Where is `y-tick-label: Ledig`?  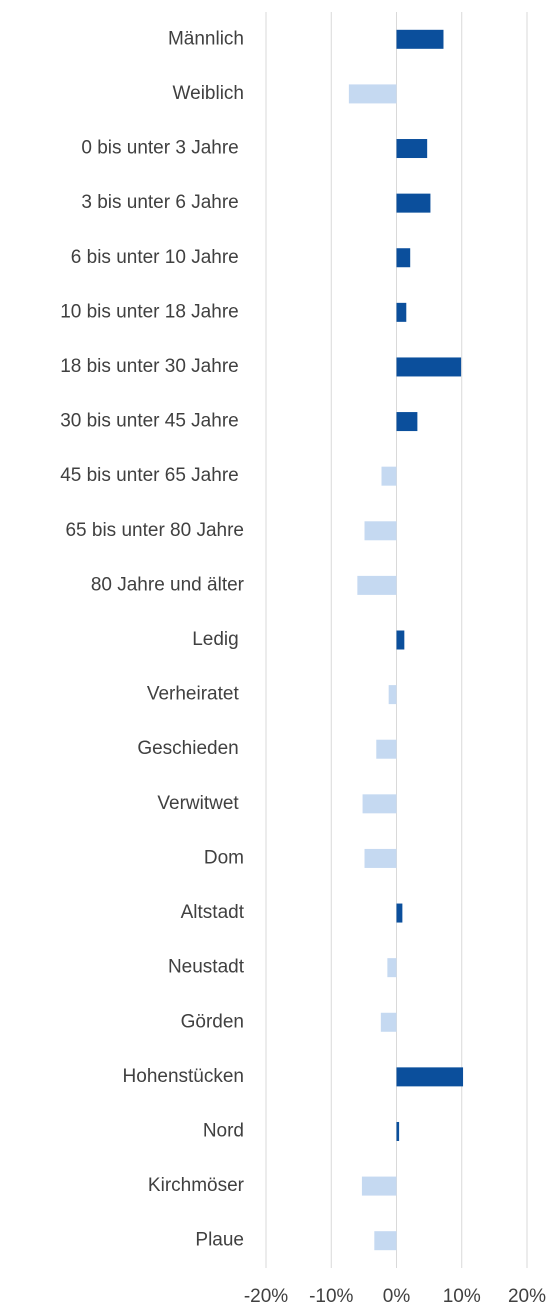
y-tick-label: Ledig is located at coordinates (218, 639).